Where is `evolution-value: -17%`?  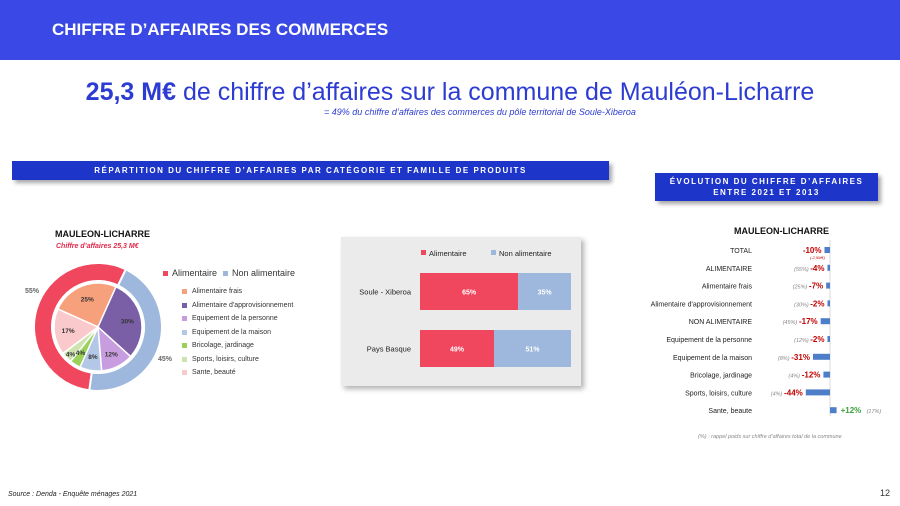
evolution-value: -17% is located at coordinates (808, 321).